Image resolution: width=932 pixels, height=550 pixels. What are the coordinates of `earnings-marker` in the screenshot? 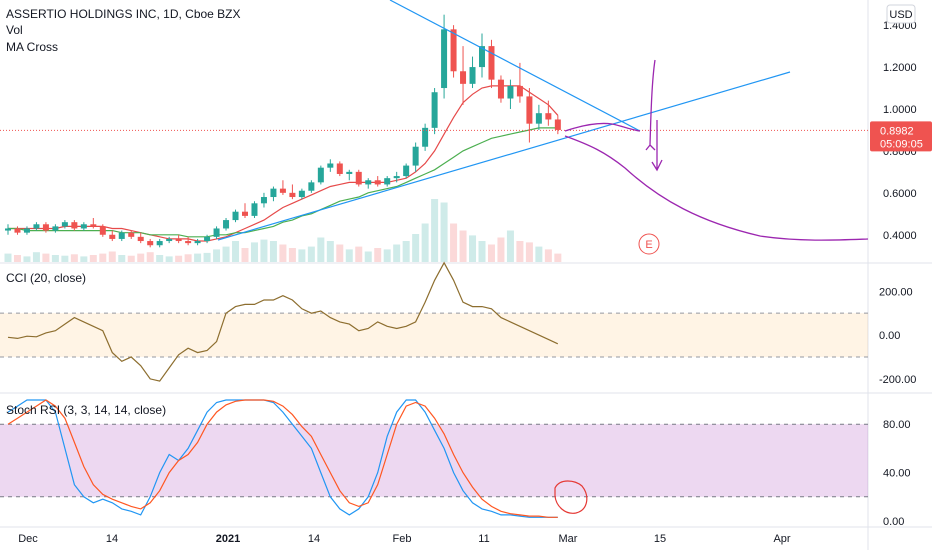 It's located at (649, 244).